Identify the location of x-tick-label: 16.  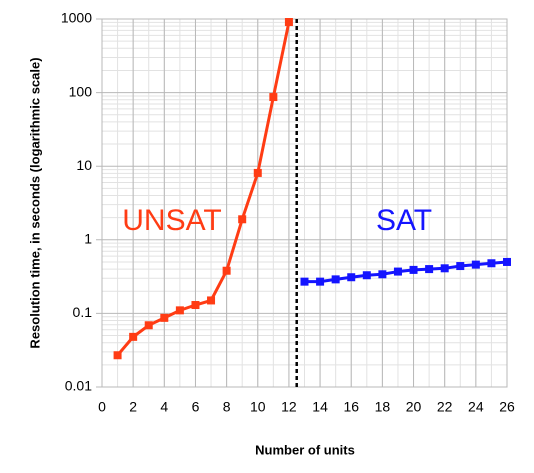
(351, 407).